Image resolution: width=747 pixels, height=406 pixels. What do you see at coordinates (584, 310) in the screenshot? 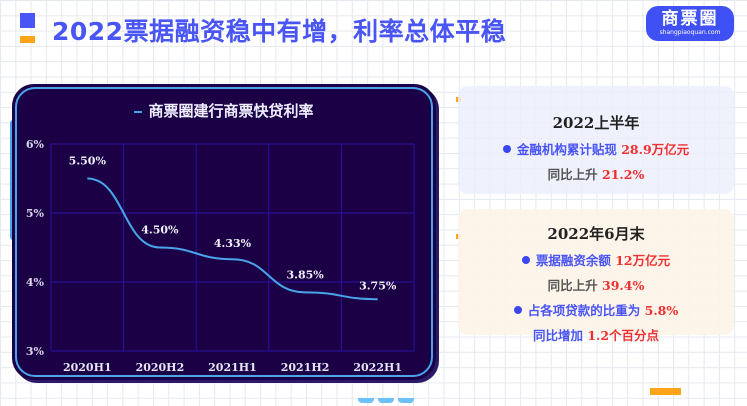
I see `stat-label: 占各项贷款的比重为` at bounding box center [584, 310].